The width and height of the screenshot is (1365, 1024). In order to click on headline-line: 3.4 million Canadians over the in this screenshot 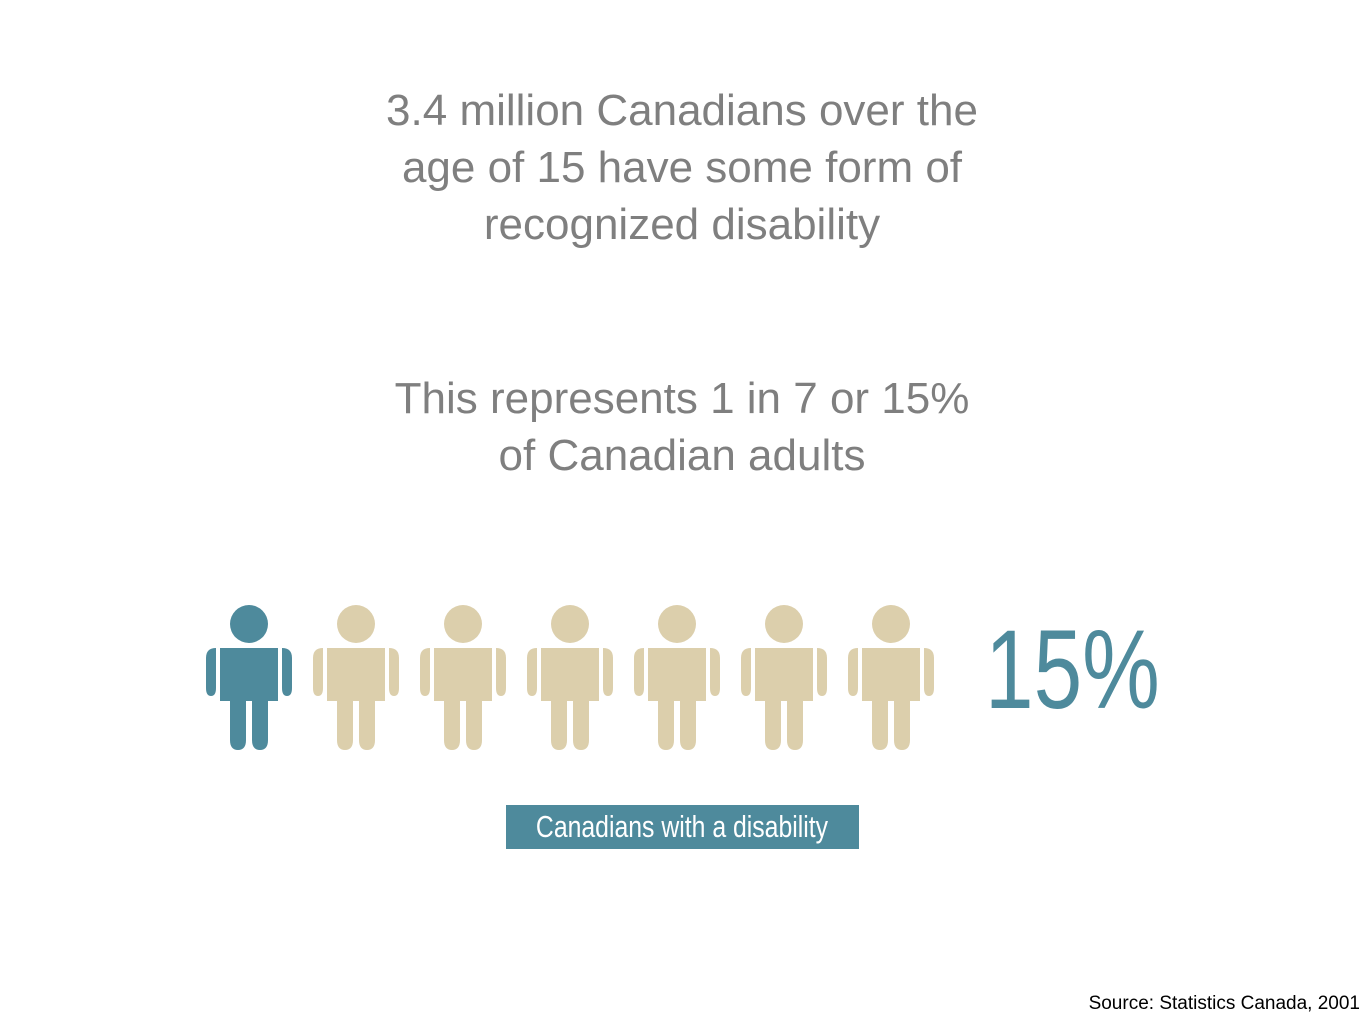, I will do `click(682, 110)`.